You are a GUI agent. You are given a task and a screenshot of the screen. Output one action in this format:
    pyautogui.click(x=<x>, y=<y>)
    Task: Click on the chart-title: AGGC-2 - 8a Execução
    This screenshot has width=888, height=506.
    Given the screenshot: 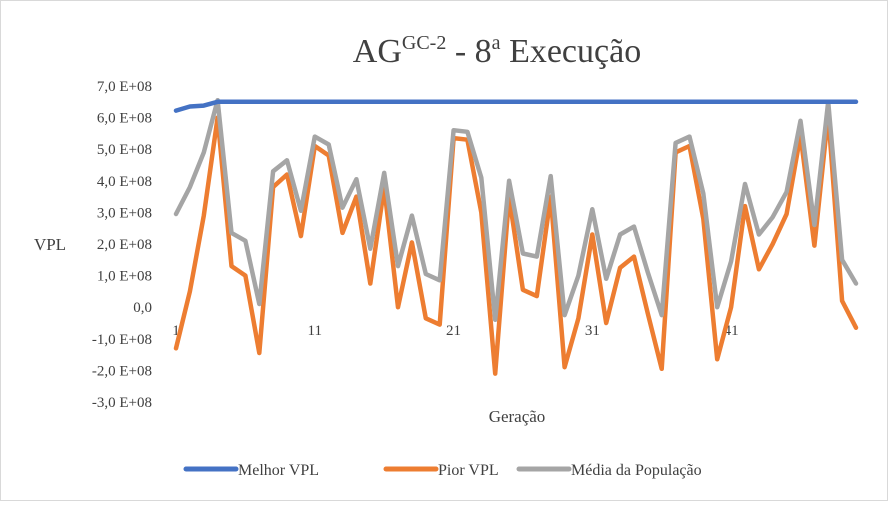 What is the action you would take?
    pyautogui.click(x=497, y=51)
    